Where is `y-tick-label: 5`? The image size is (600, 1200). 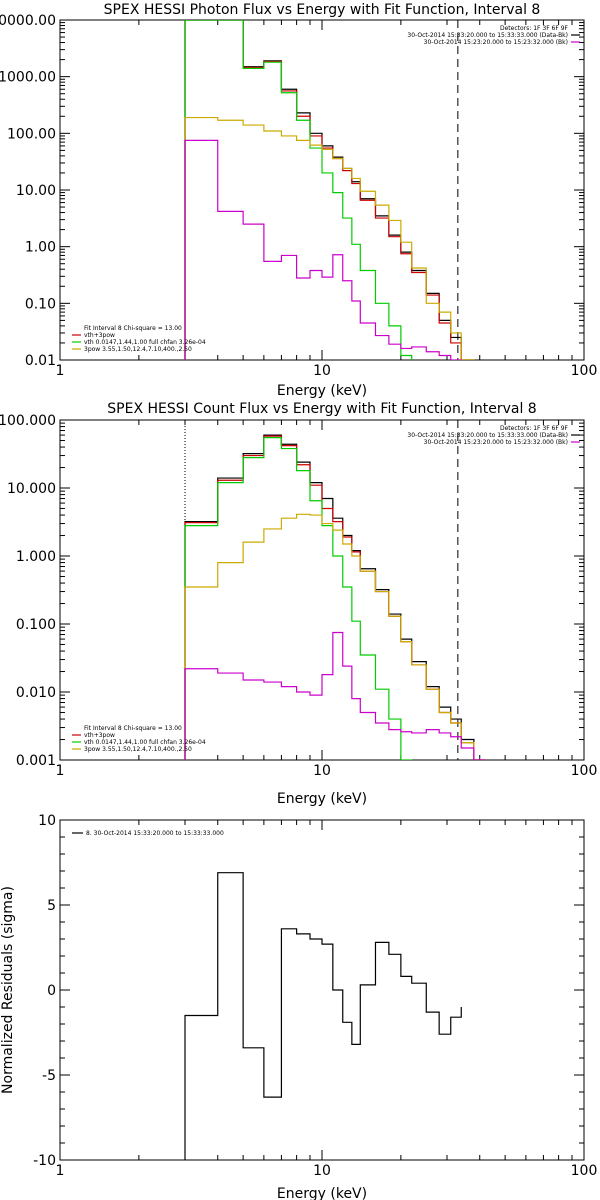
y-tick-label: 5 is located at coordinates (51, 906).